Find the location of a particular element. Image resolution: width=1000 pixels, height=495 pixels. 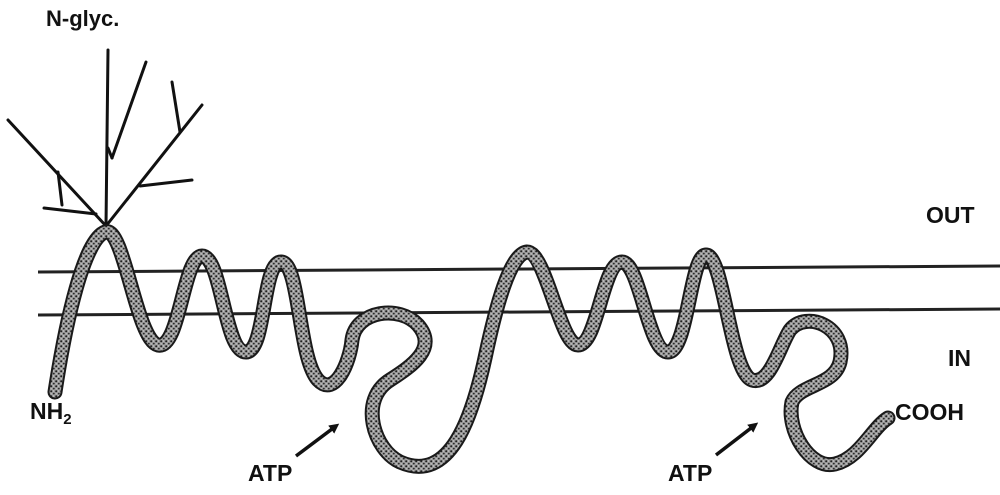

n-terminus-label: NH2 is located at coordinates (51, 413).